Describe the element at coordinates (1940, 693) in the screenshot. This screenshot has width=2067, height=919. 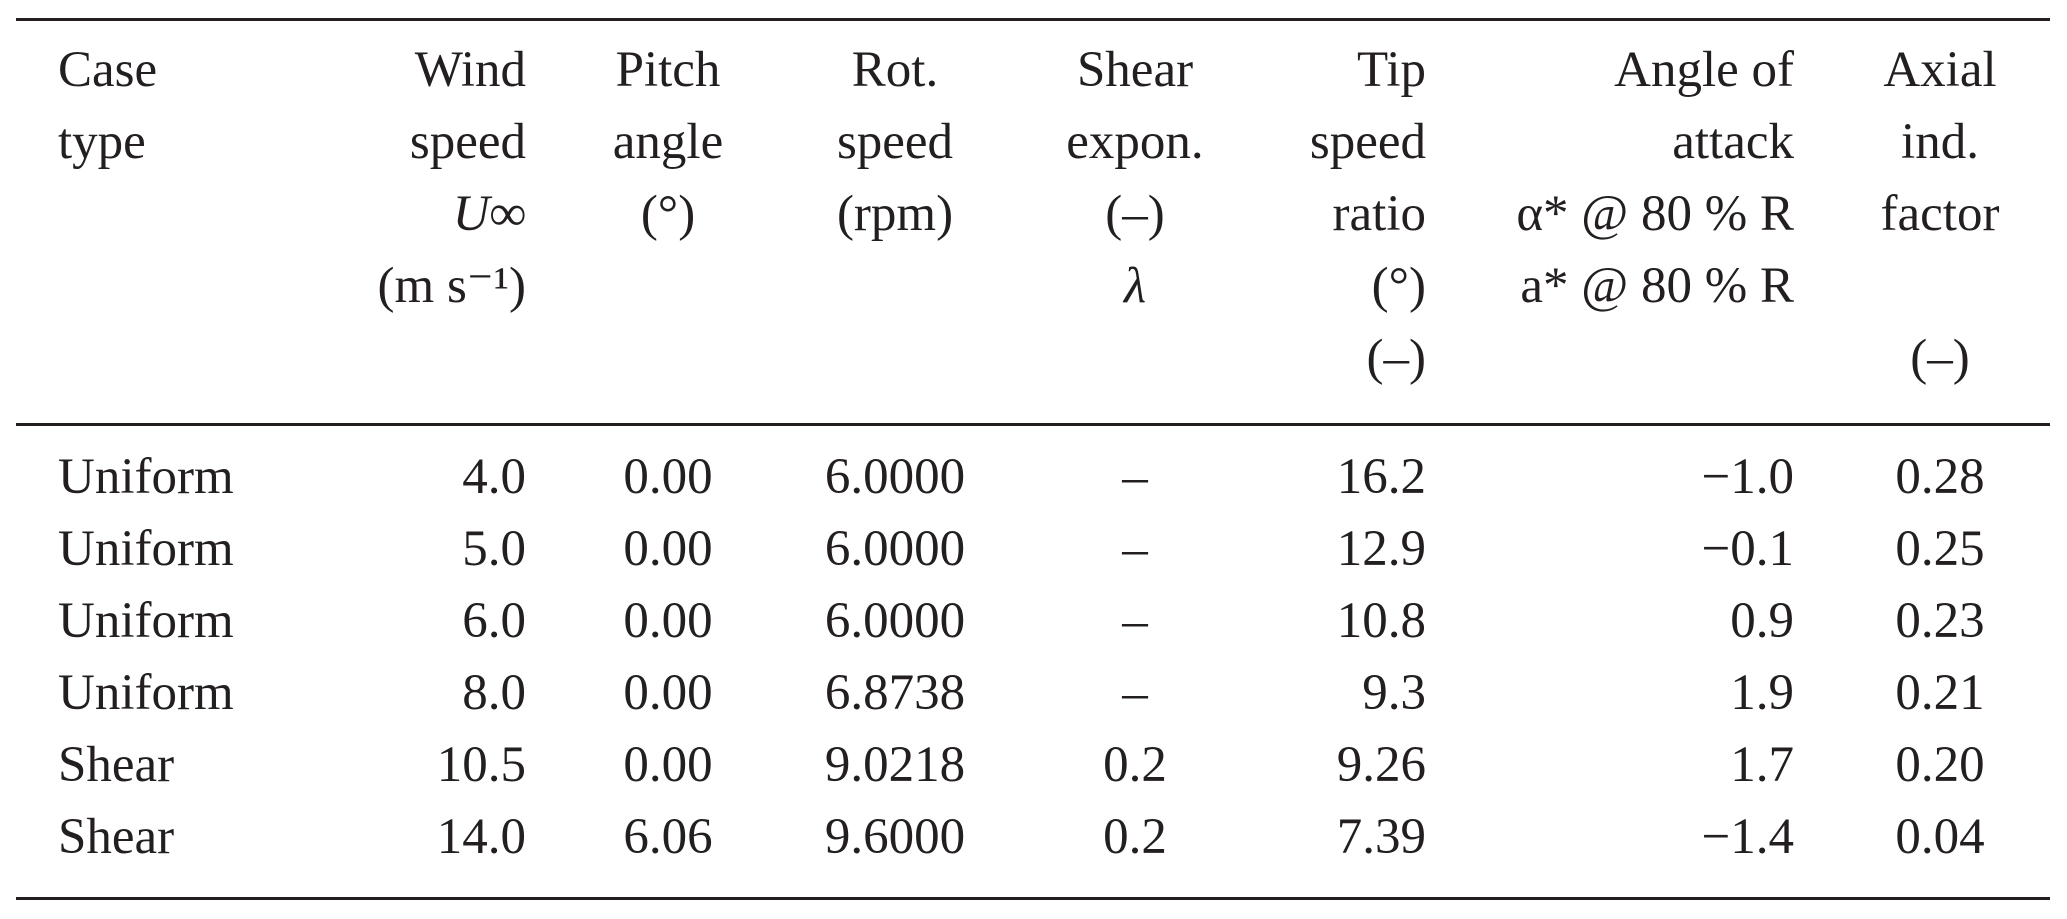
I see `cell-axial: 0.21` at that location.